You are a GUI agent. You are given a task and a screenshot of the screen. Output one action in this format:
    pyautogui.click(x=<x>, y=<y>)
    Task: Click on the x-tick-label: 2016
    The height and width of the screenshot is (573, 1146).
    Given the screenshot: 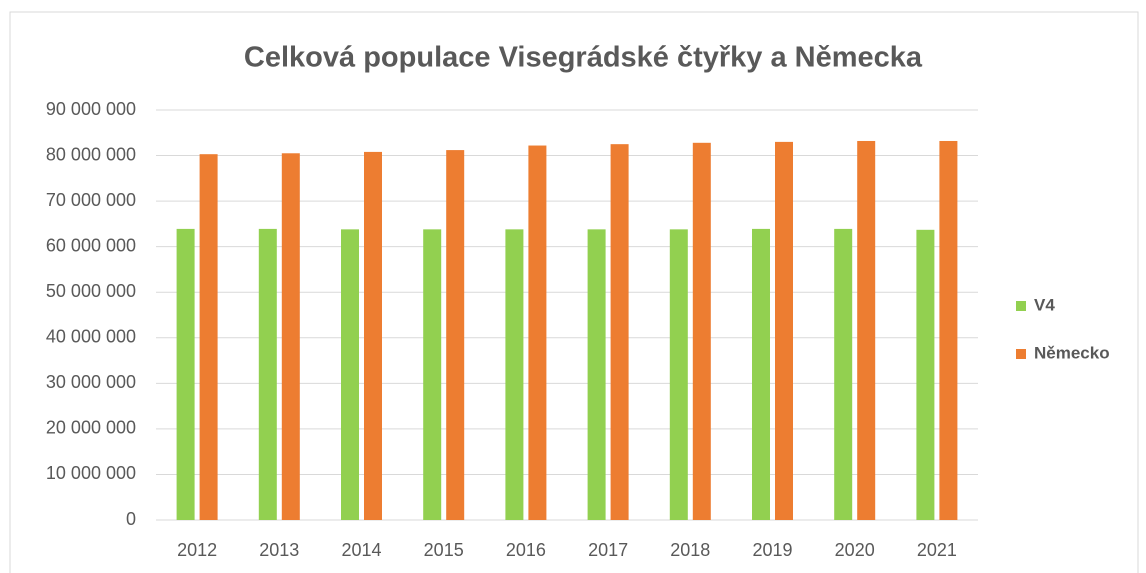 What is the action you would take?
    pyautogui.click(x=526, y=550)
    